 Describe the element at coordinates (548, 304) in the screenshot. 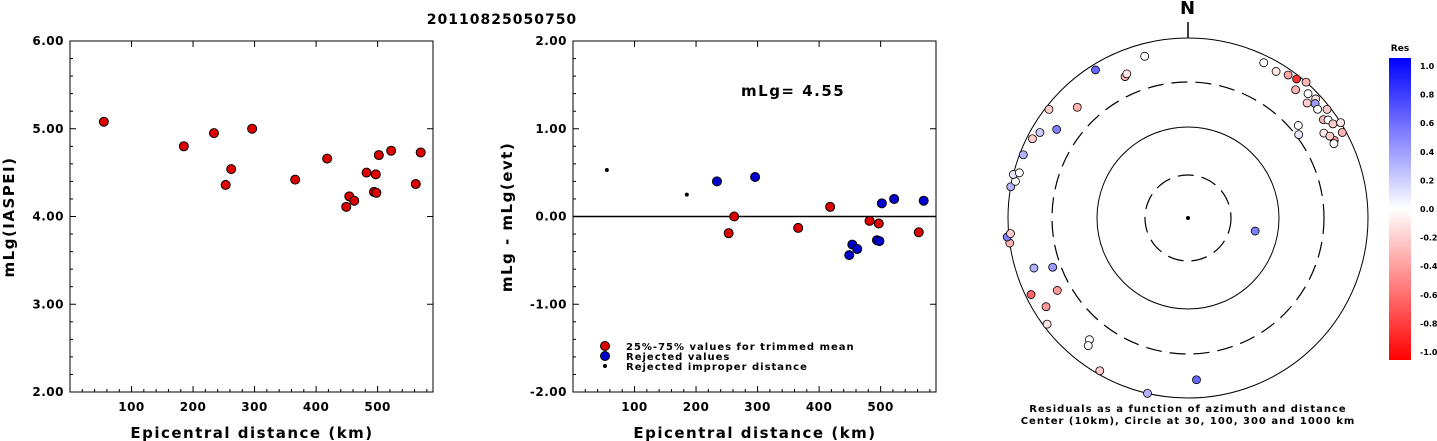

I see `y-tick-label: -1.00` at that location.